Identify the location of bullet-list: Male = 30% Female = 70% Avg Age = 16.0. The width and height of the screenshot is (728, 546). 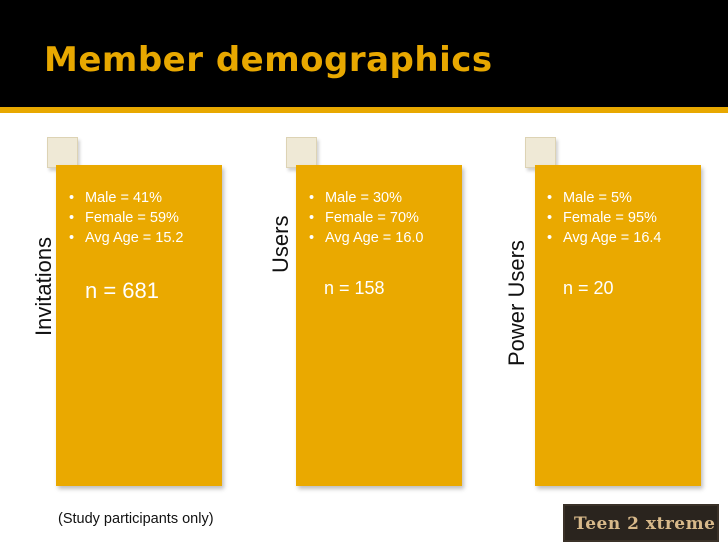
(366, 218).